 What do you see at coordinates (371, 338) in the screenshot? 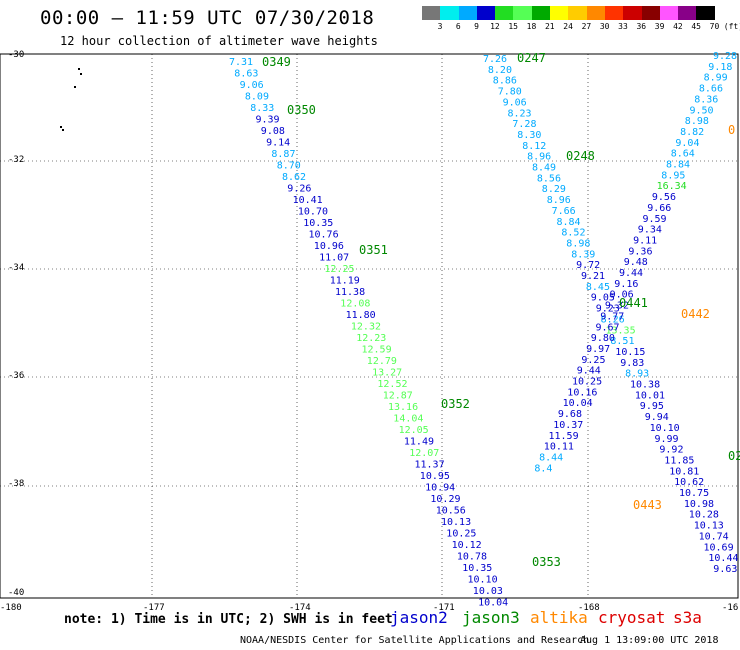
I see `wave-height-value: 12.23` at bounding box center [371, 338].